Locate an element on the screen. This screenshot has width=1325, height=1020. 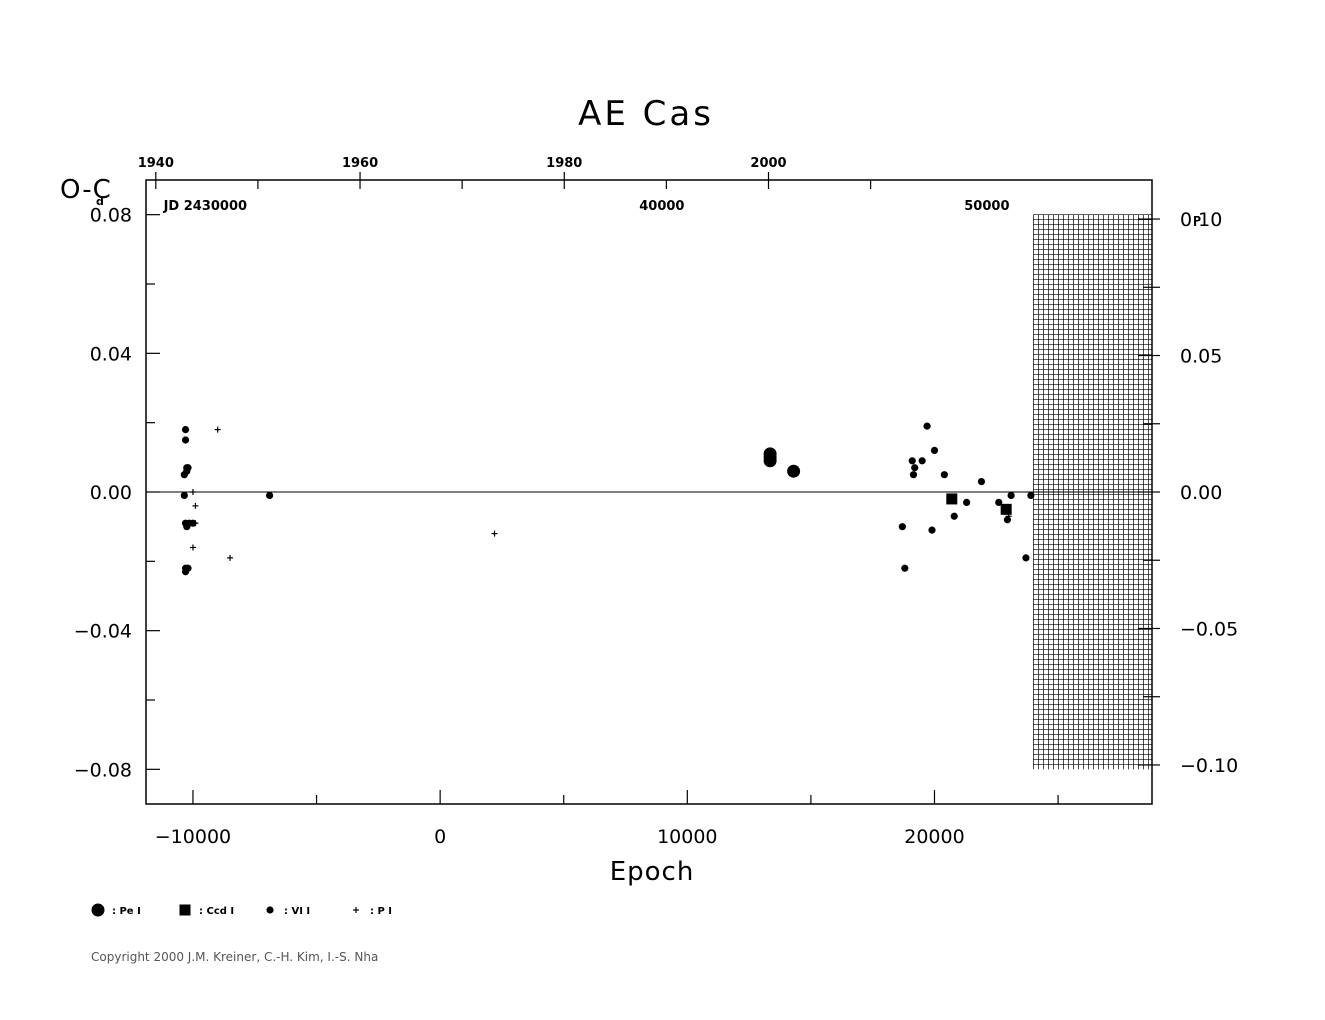
y-tick-label: −0.08 is located at coordinates (103, 770).